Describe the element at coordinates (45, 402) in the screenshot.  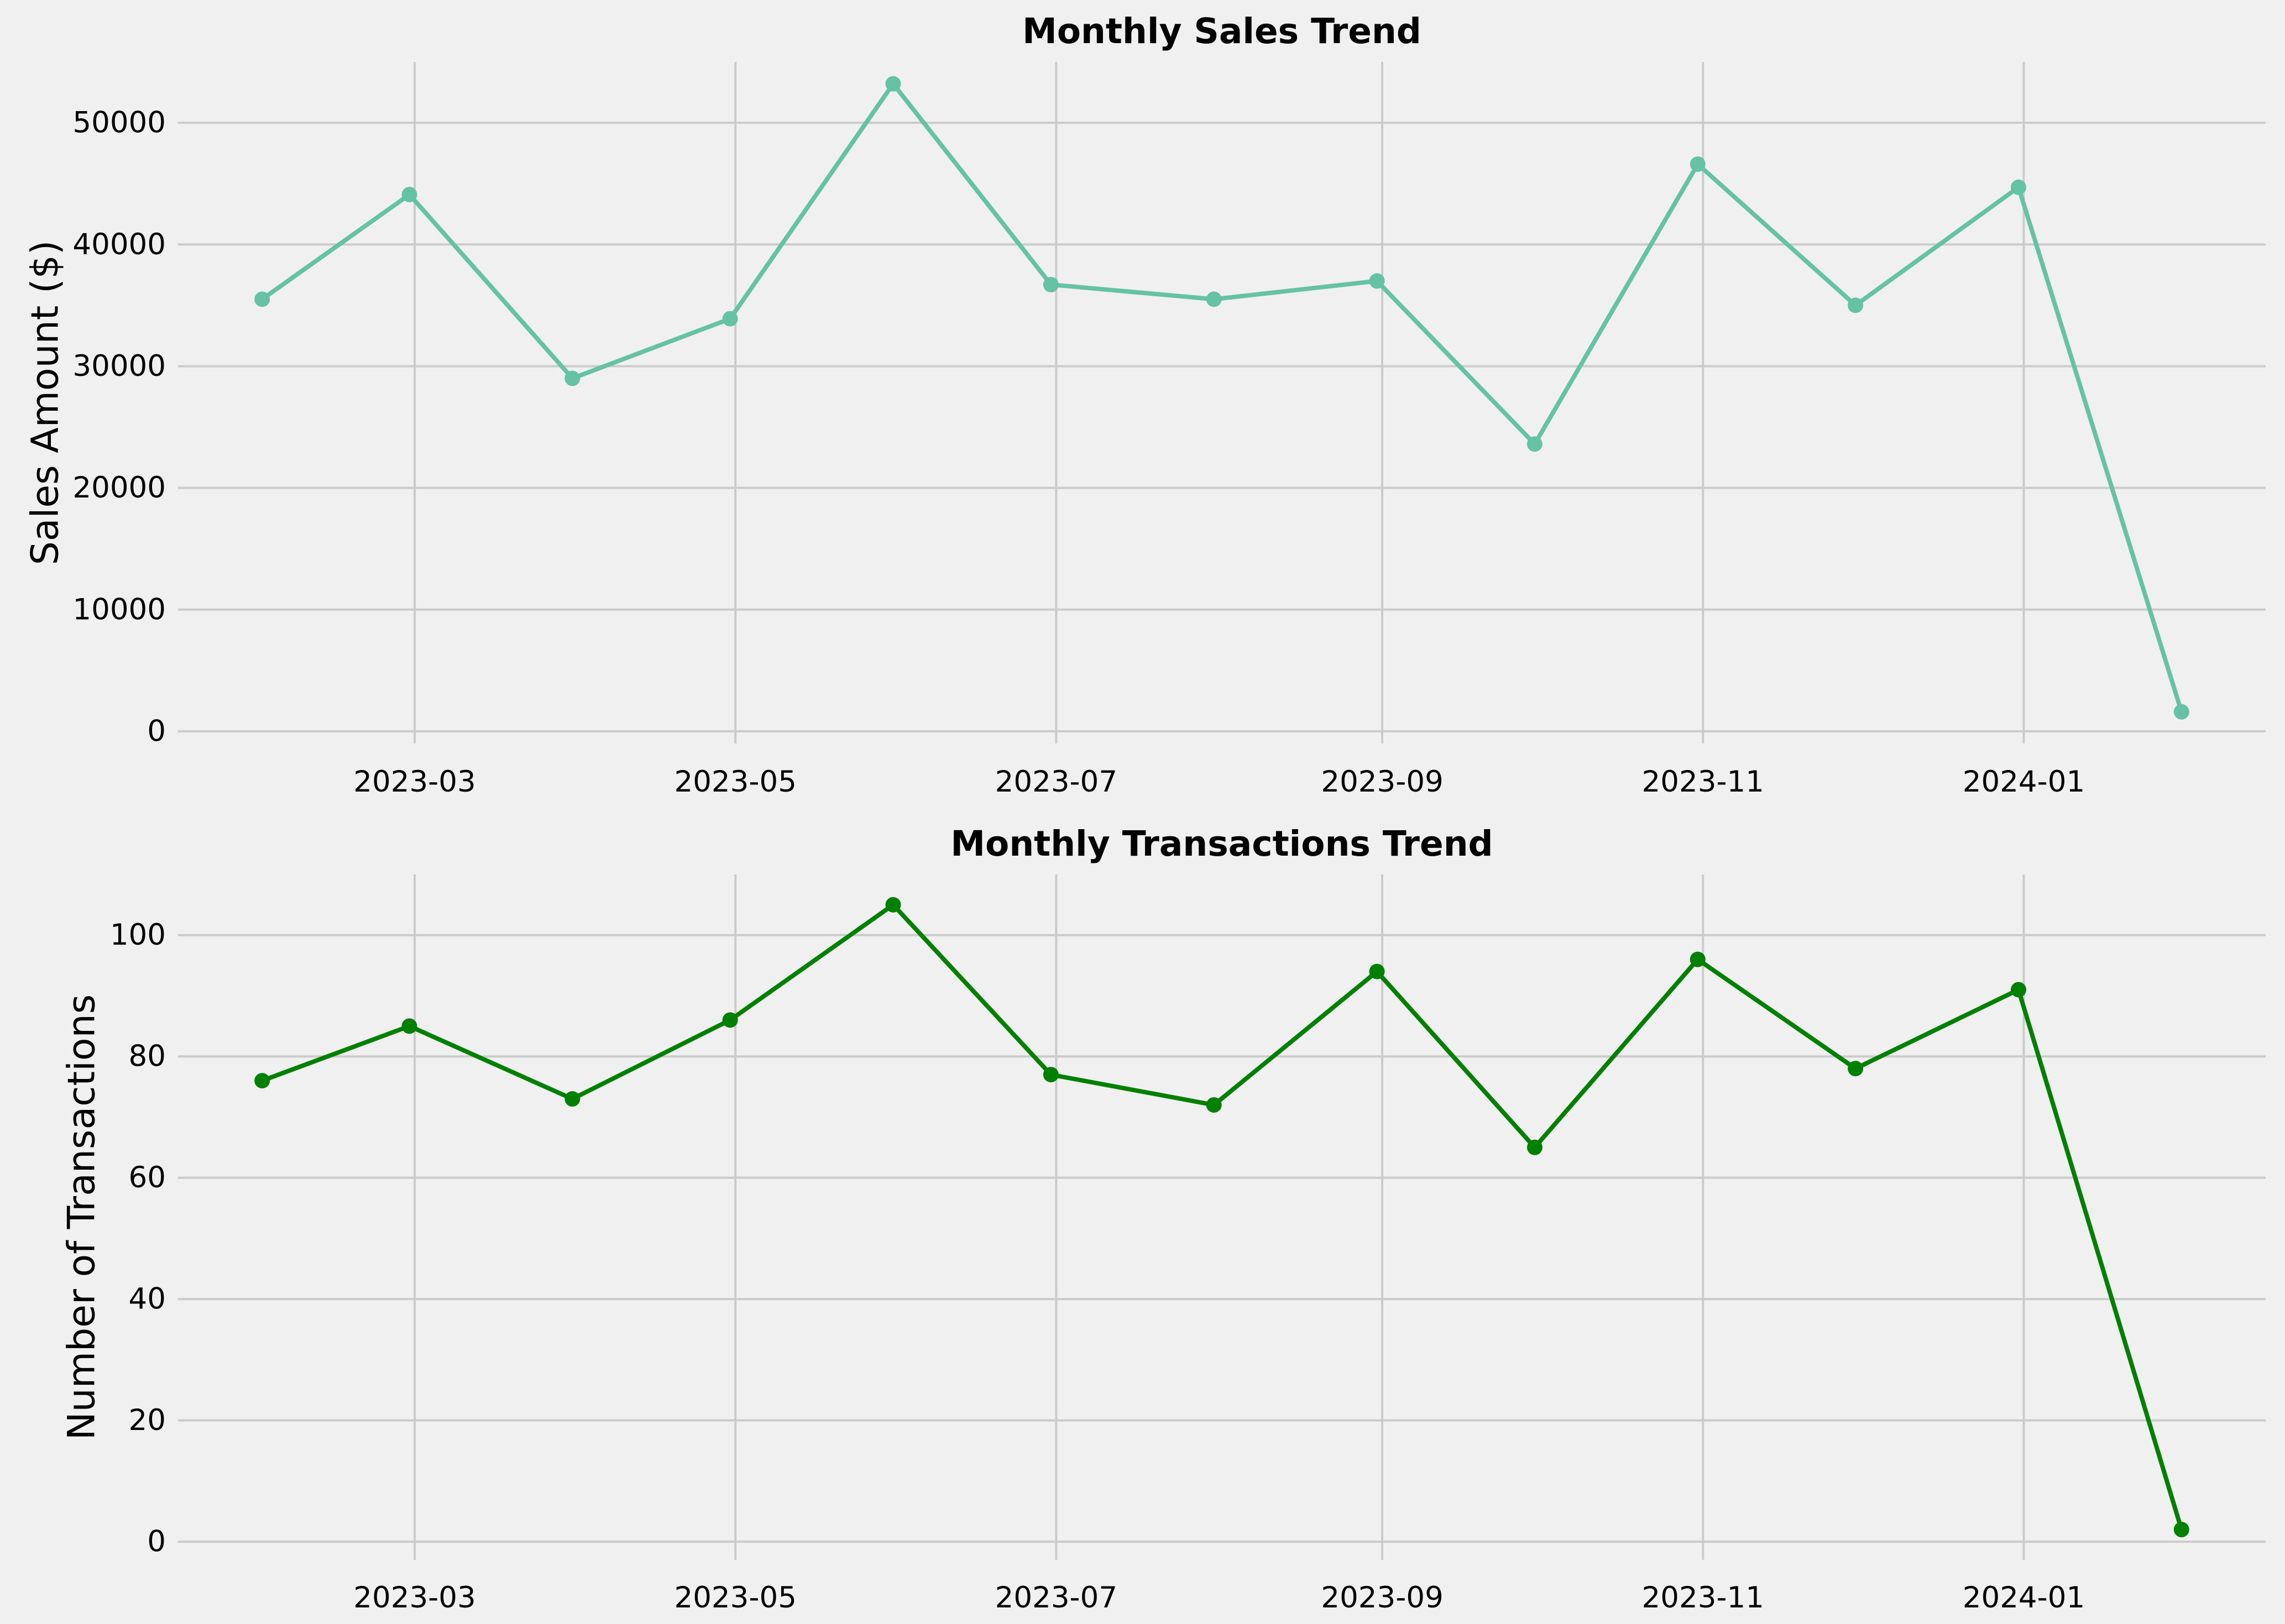
I see `sales-y-axis-label: Sales Amount ($)` at that location.